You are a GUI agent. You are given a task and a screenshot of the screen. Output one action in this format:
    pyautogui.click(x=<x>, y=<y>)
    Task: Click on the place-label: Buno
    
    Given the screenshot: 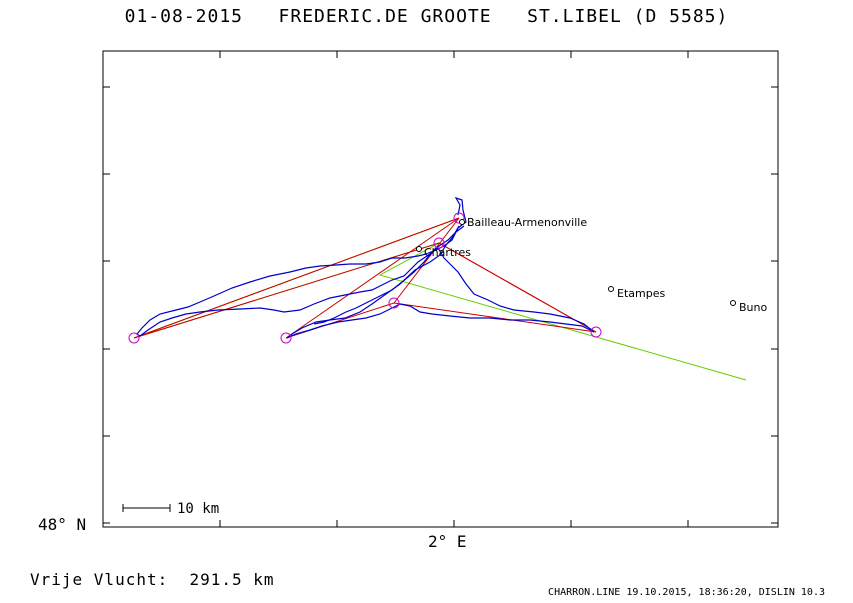 What is the action you would take?
    pyautogui.click(x=753, y=307)
    